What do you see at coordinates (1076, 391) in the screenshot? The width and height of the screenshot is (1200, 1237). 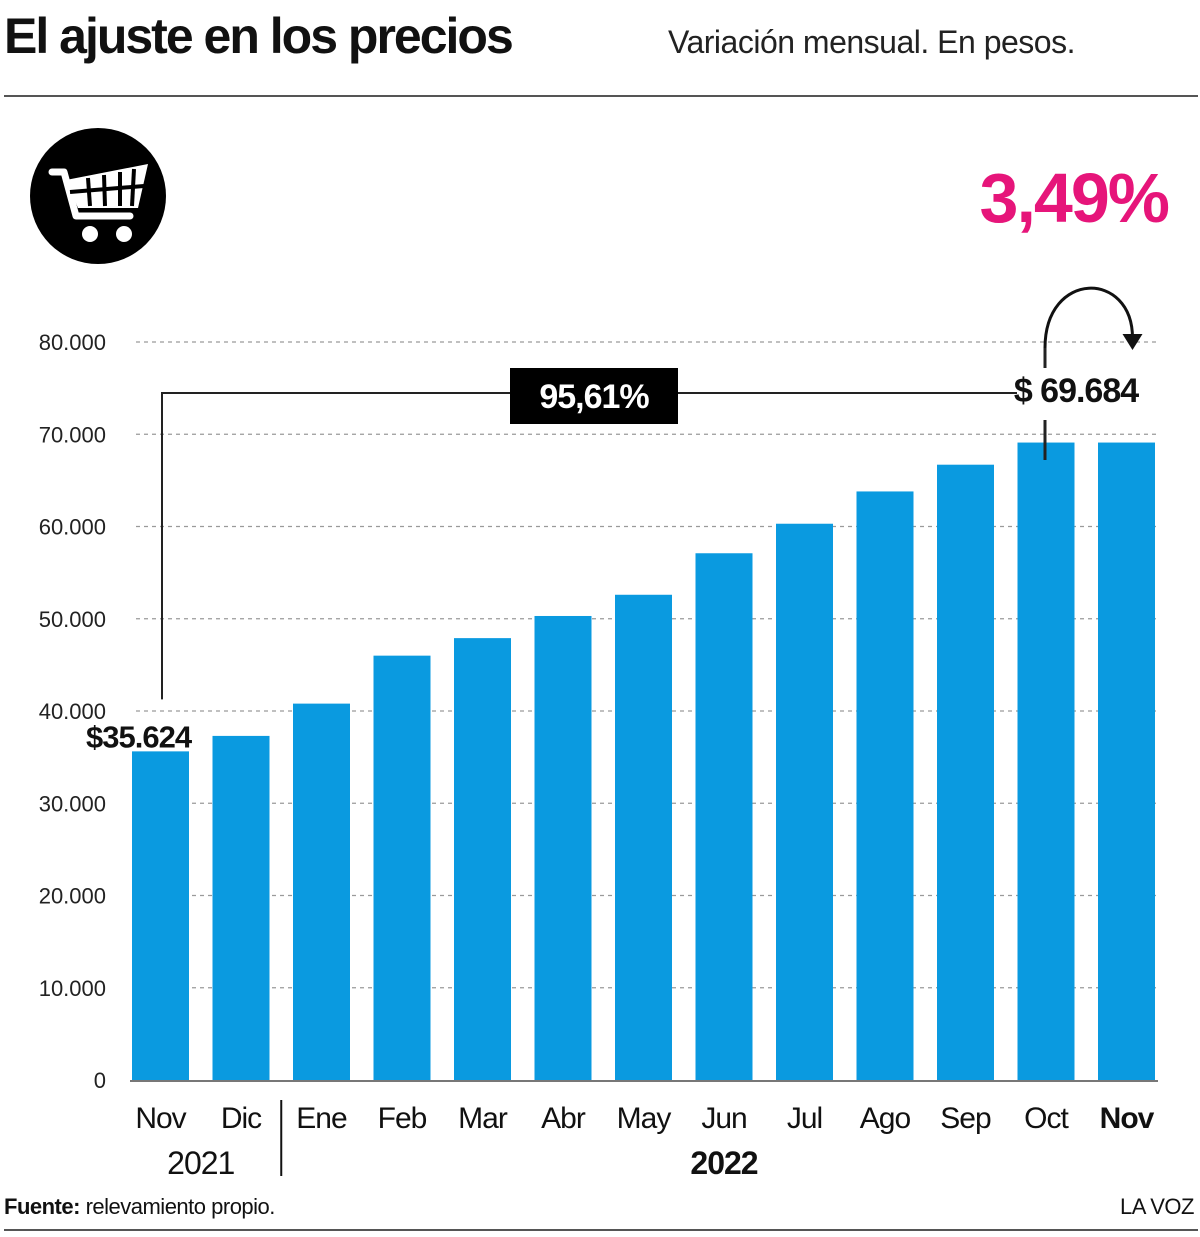 I see `end-value-label: $ 69.684` at bounding box center [1076, 391].